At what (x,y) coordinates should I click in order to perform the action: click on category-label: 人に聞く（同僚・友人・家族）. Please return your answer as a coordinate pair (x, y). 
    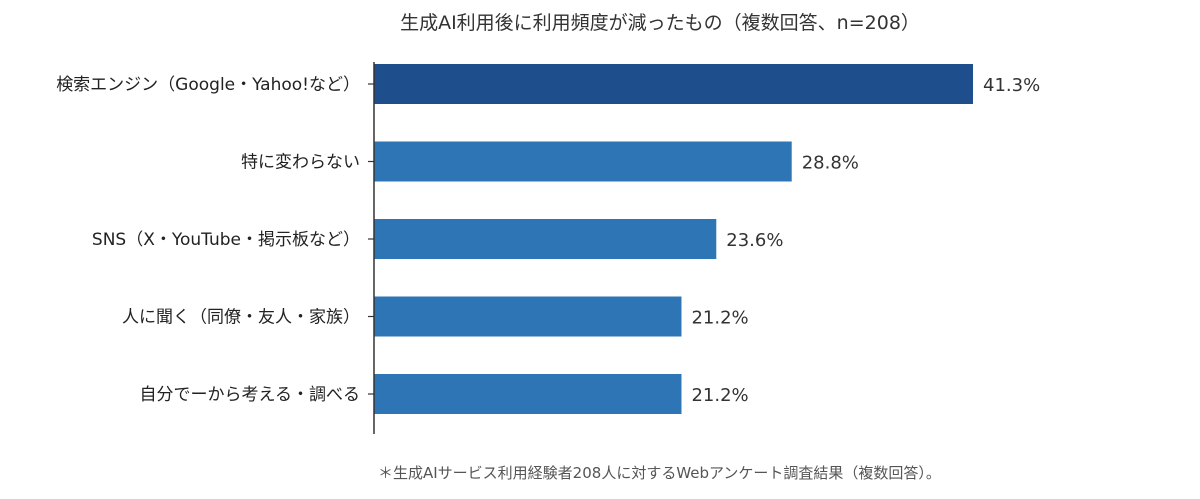
    Looking at the image, I should click on (241, 318).